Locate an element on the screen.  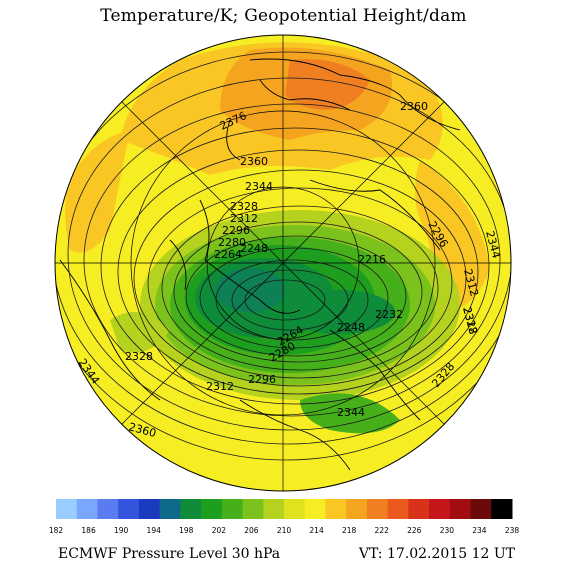
map-title: Temperature/K; Geopotential Height/dam is located at coordinates (283, 16).